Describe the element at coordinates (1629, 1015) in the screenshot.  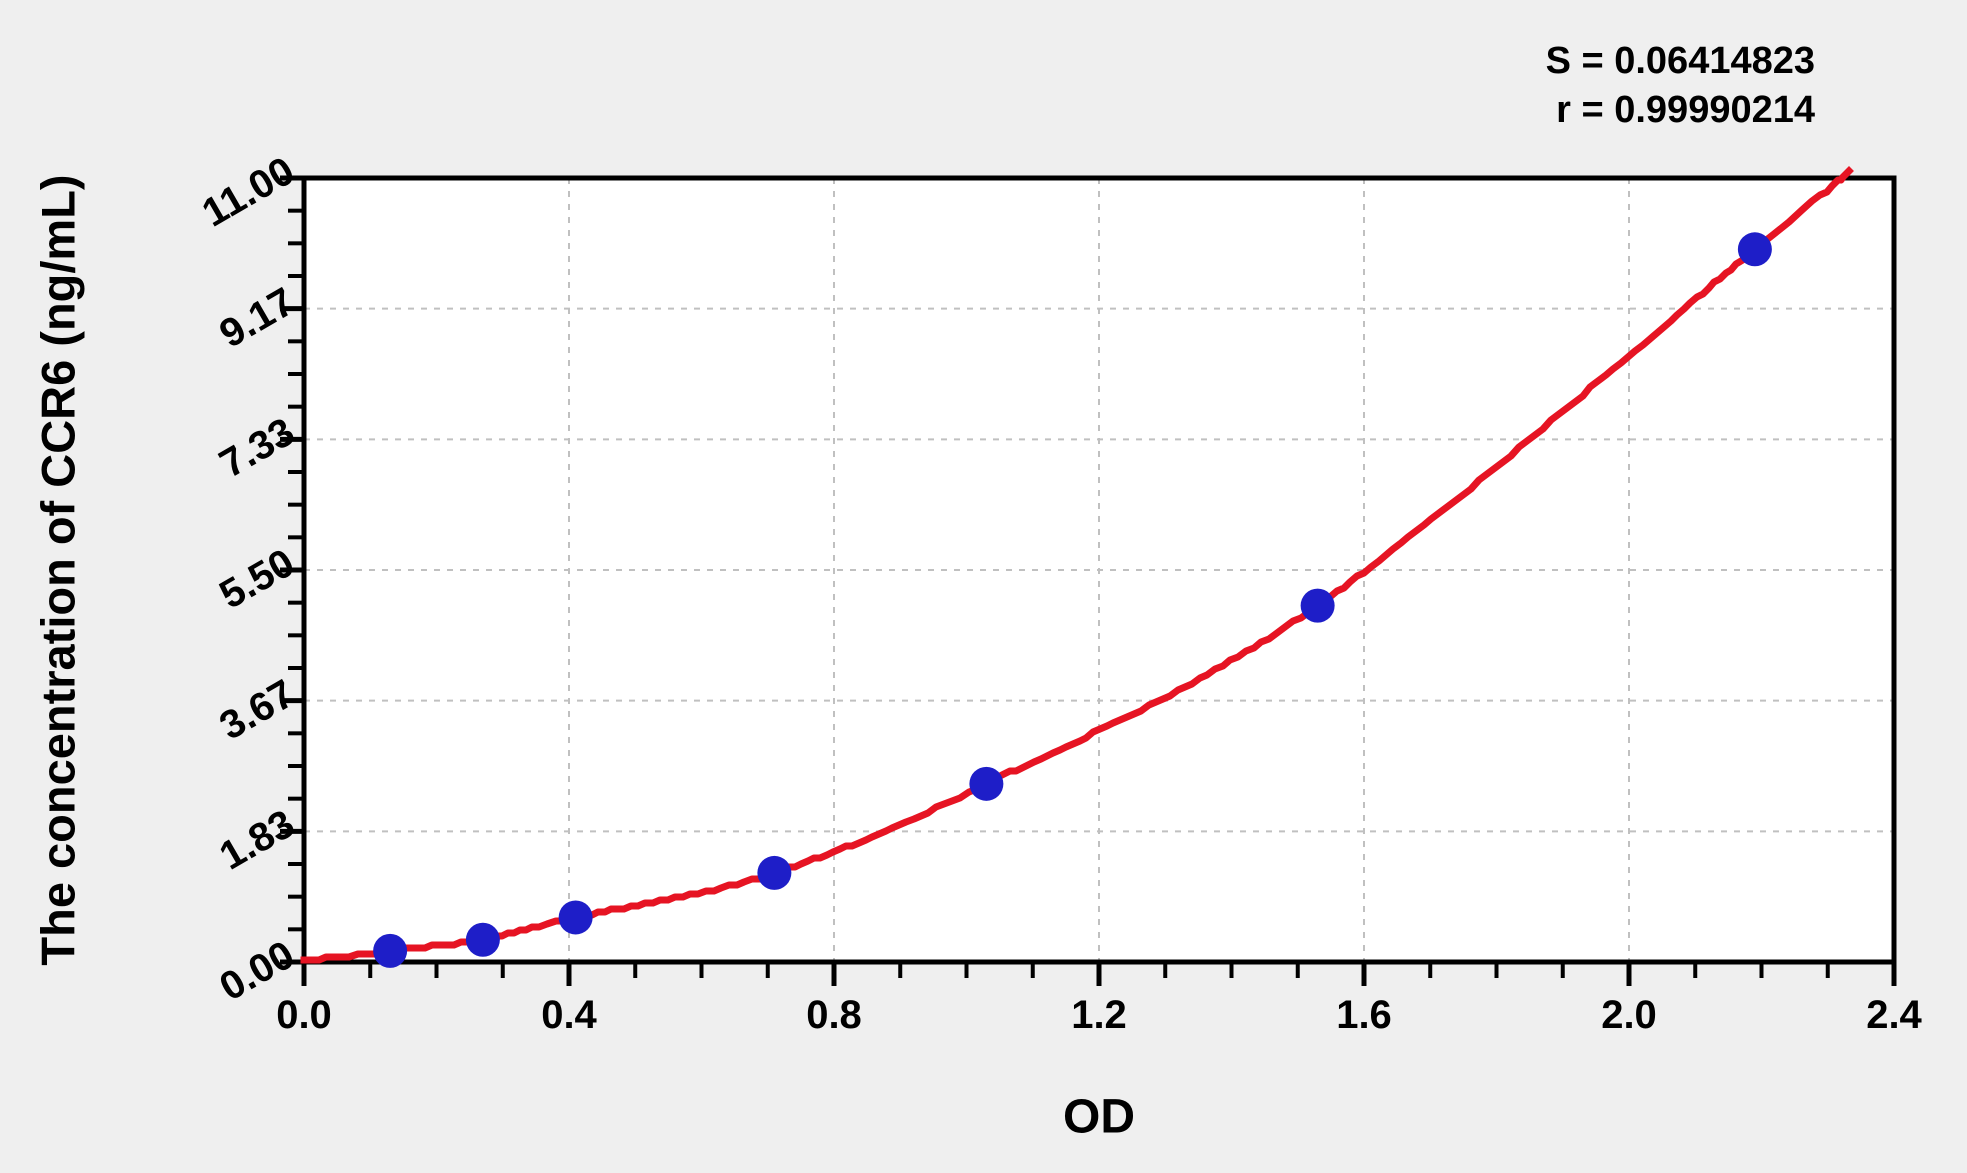
I see `x-tick-label-2.0: 2.0` at that location.